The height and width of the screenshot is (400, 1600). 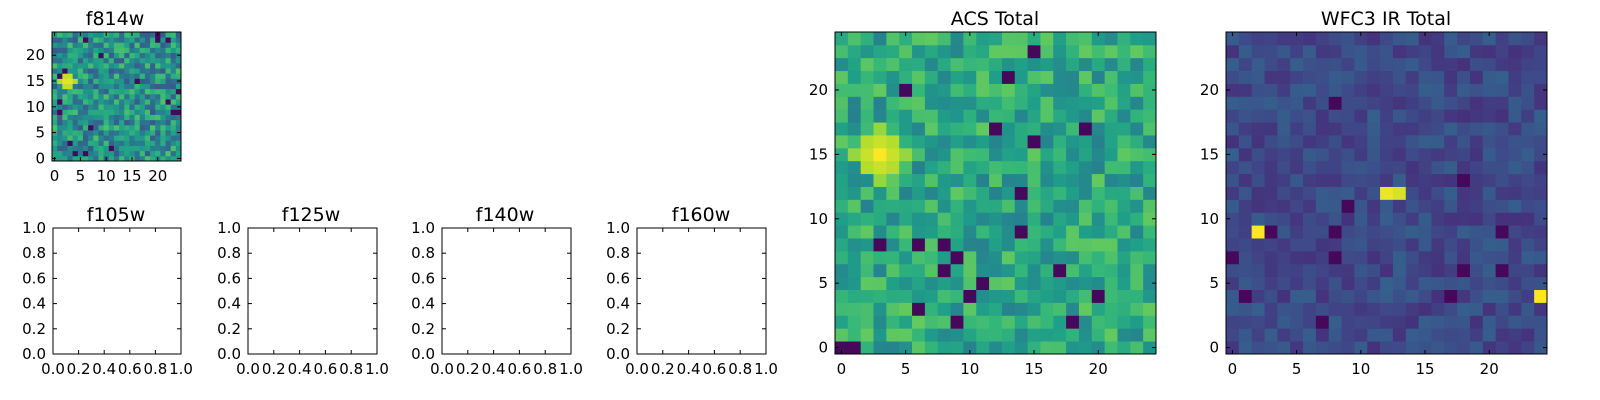 What do you see at coordinates (248, 369) in the screenshot?
I see `x-tick-label: 0.0` at bounding box center [248, 369].